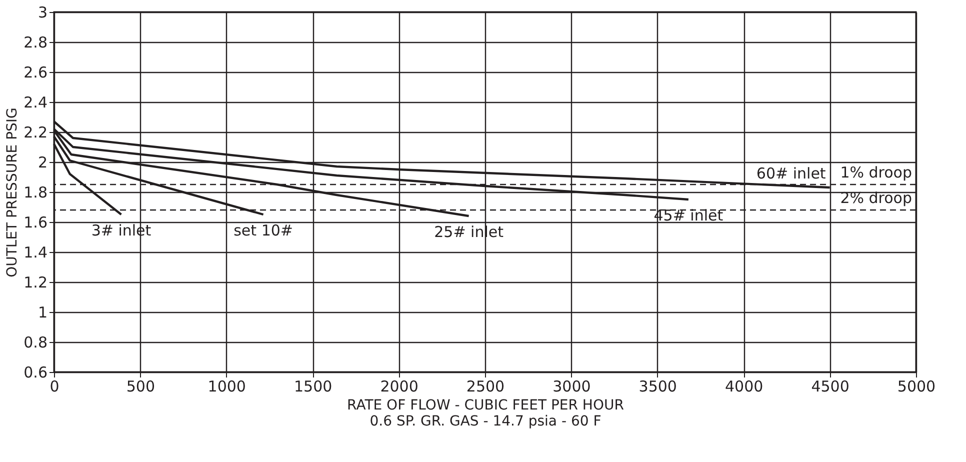 Image resolution: width=966 pixels, height=462 pixels. I want to click on y-tick-label: 1.4, so click(36, 253).